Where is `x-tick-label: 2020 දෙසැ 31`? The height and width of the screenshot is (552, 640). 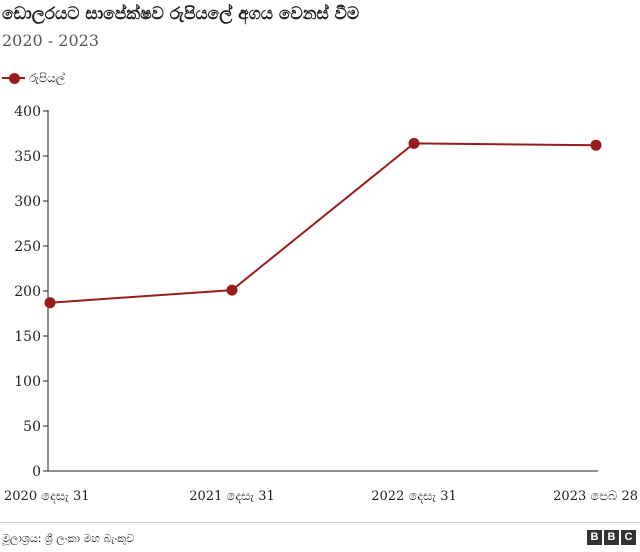
x-tick-label: 2020 දෙසැ 31 is located at coordinates (47, 496).